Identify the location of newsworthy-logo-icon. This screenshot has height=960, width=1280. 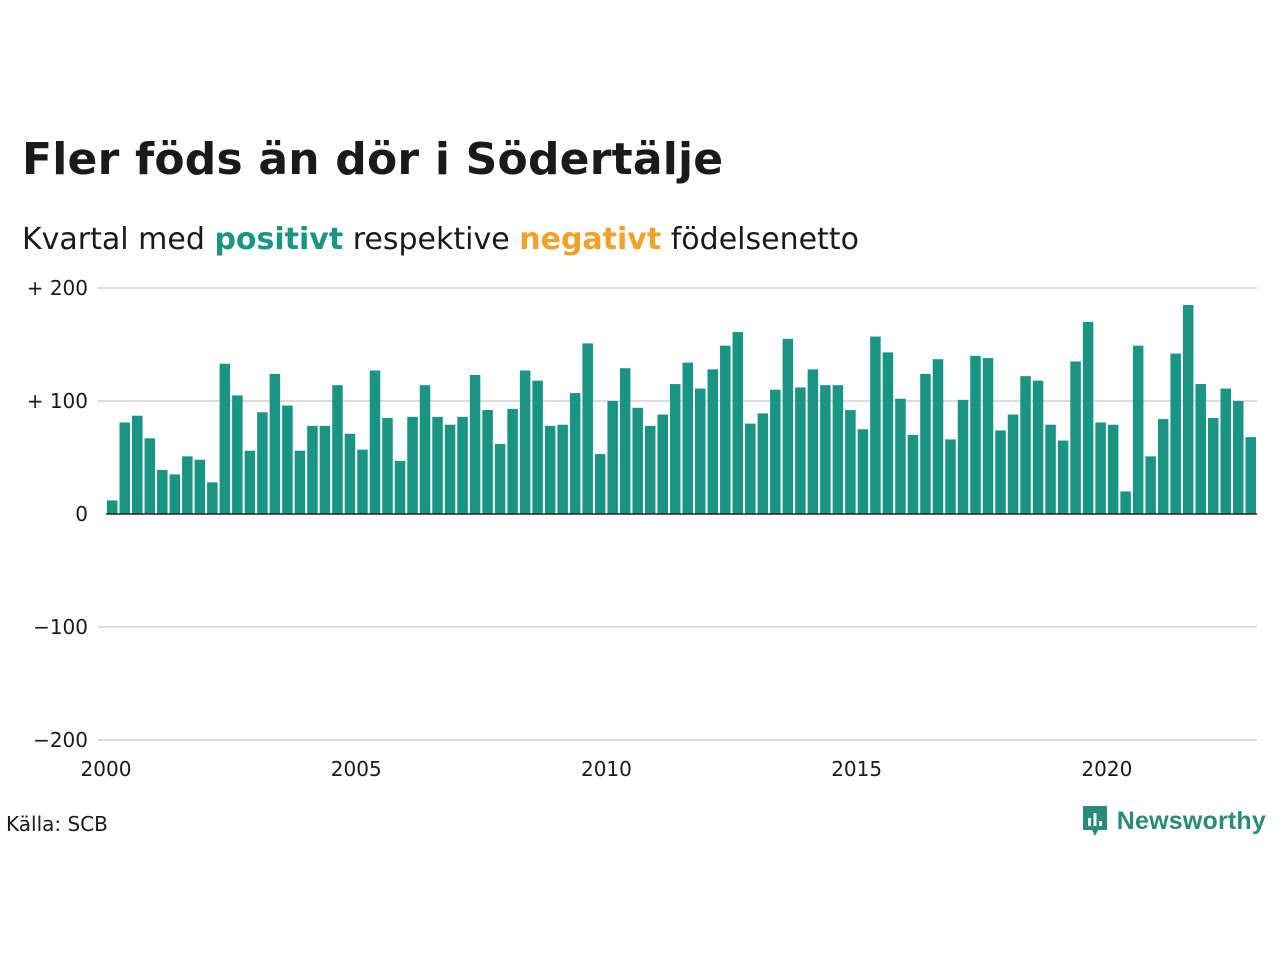
(1094, 821).